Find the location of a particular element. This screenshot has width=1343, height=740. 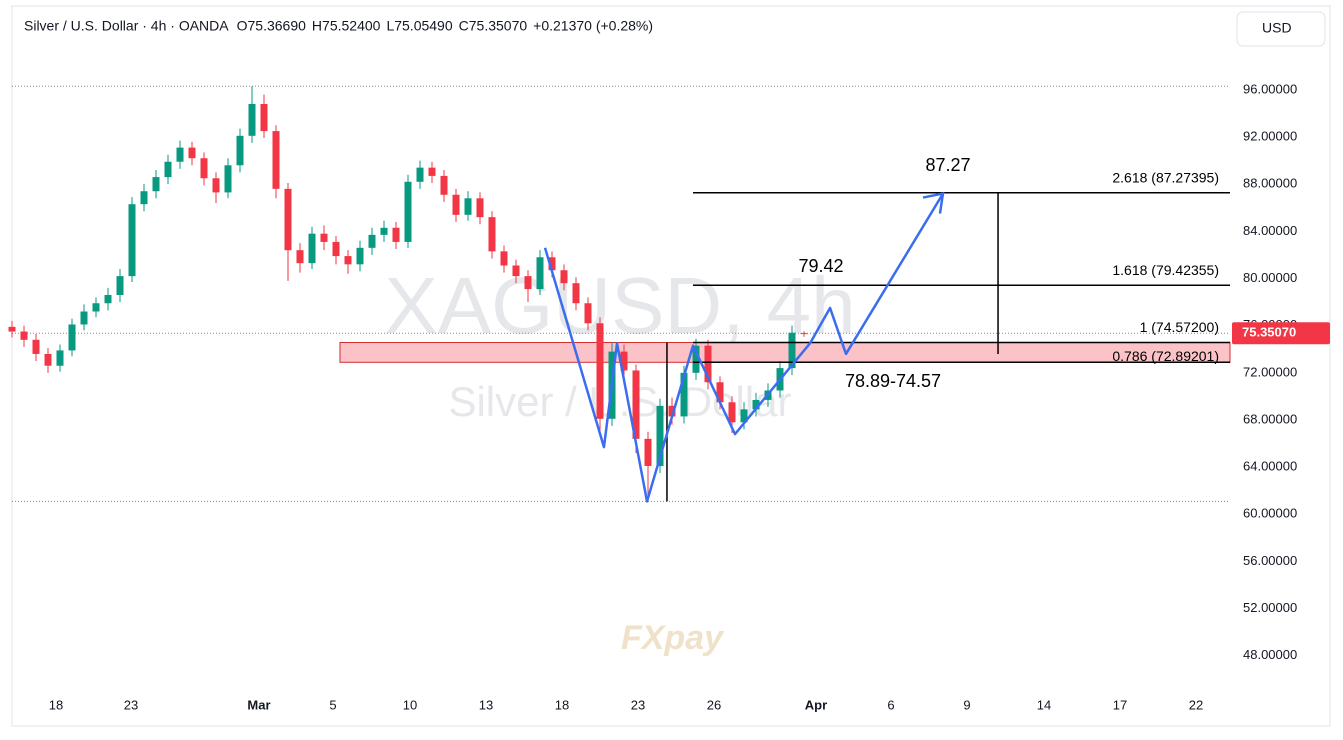

support-zone is located at coordinates (785, 352).